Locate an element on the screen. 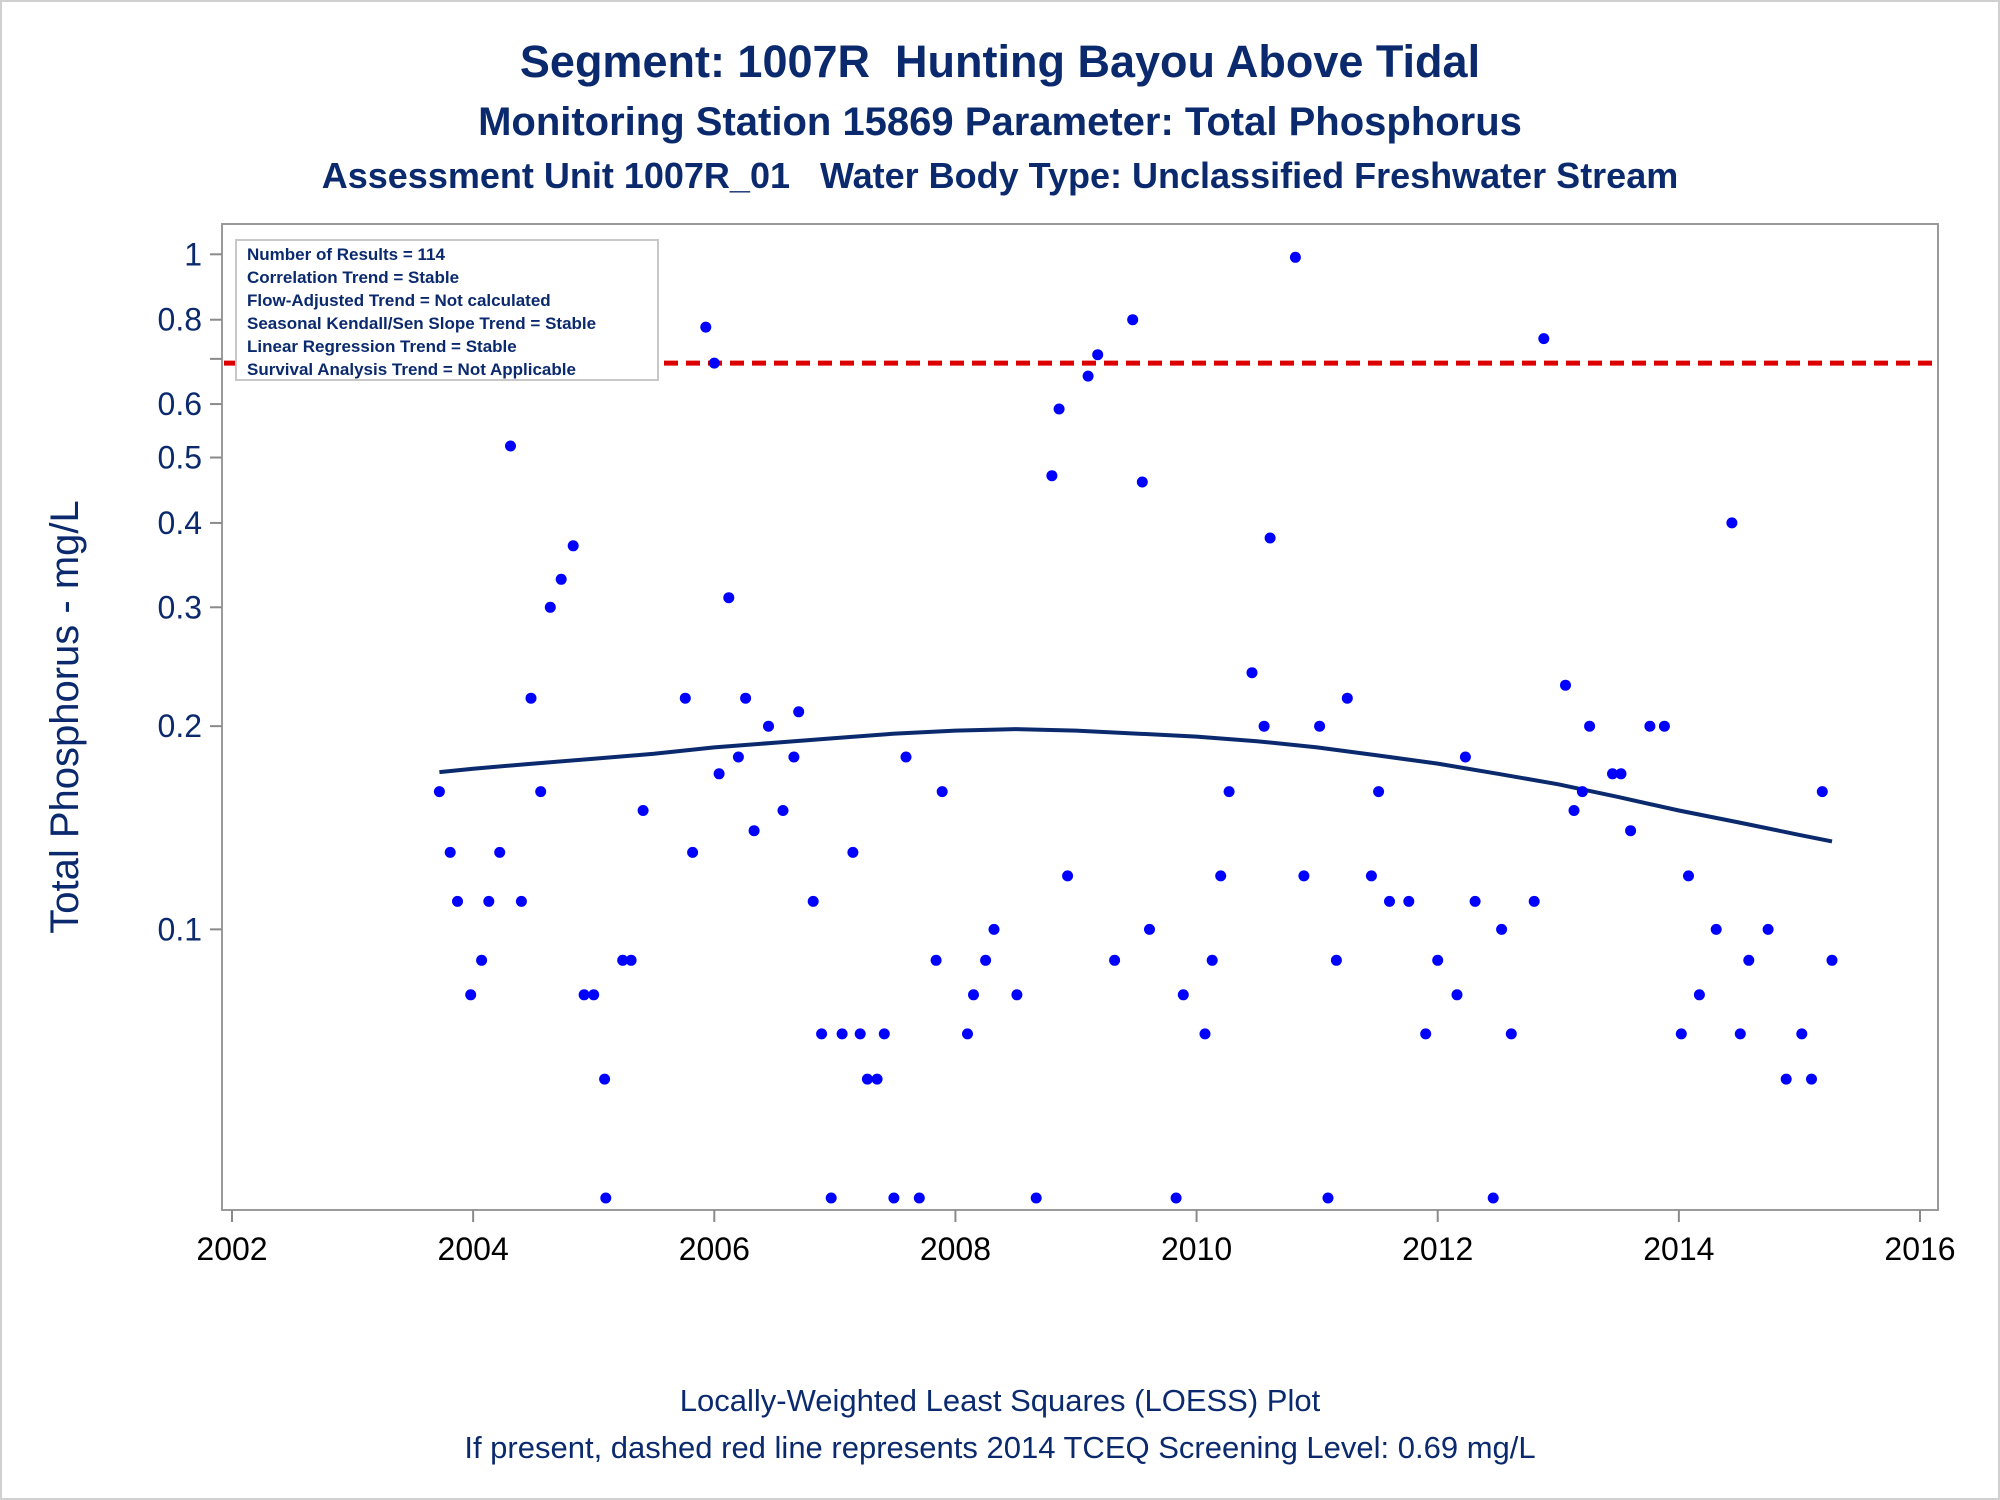  y-tick-label: 0.5 is located at coordinates (180, 458).